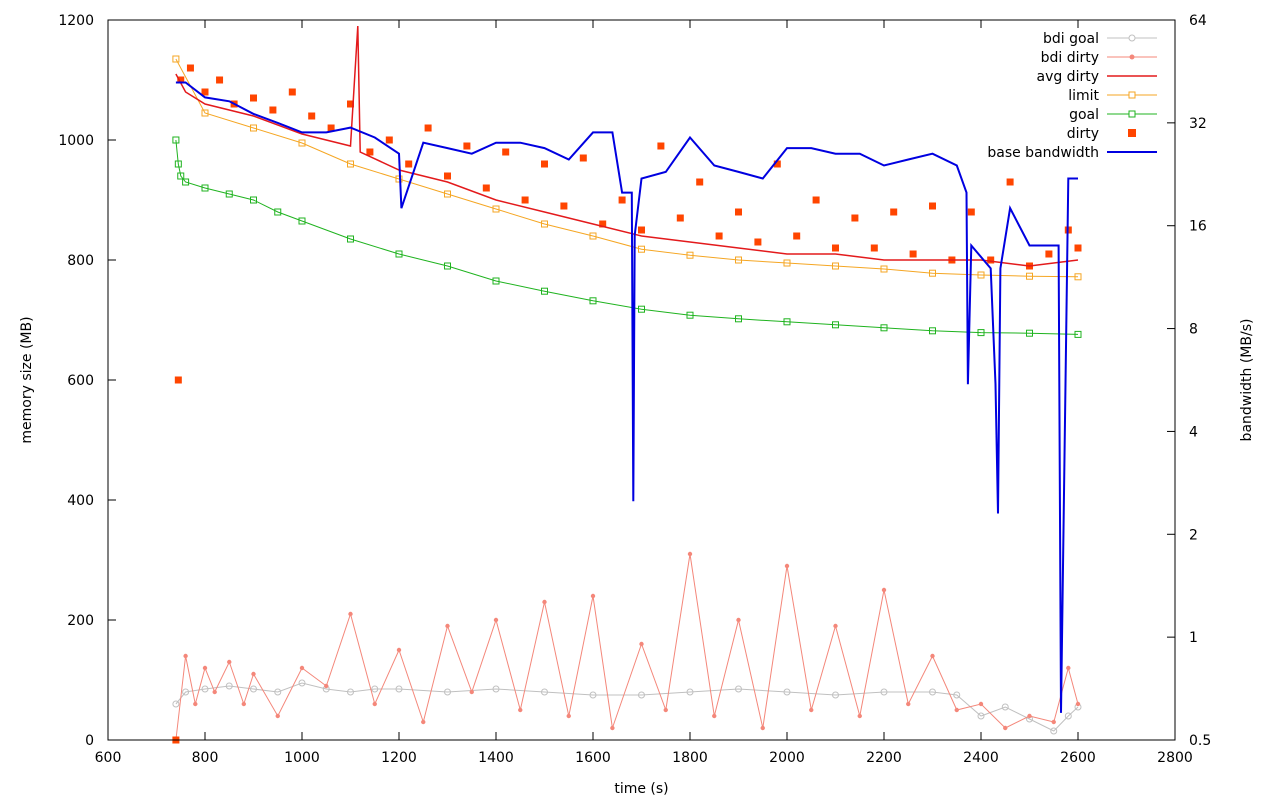  Describe the element at coordinates (1071, 39) in the screenshot. I see `legend-label: bdi goal` at that location.